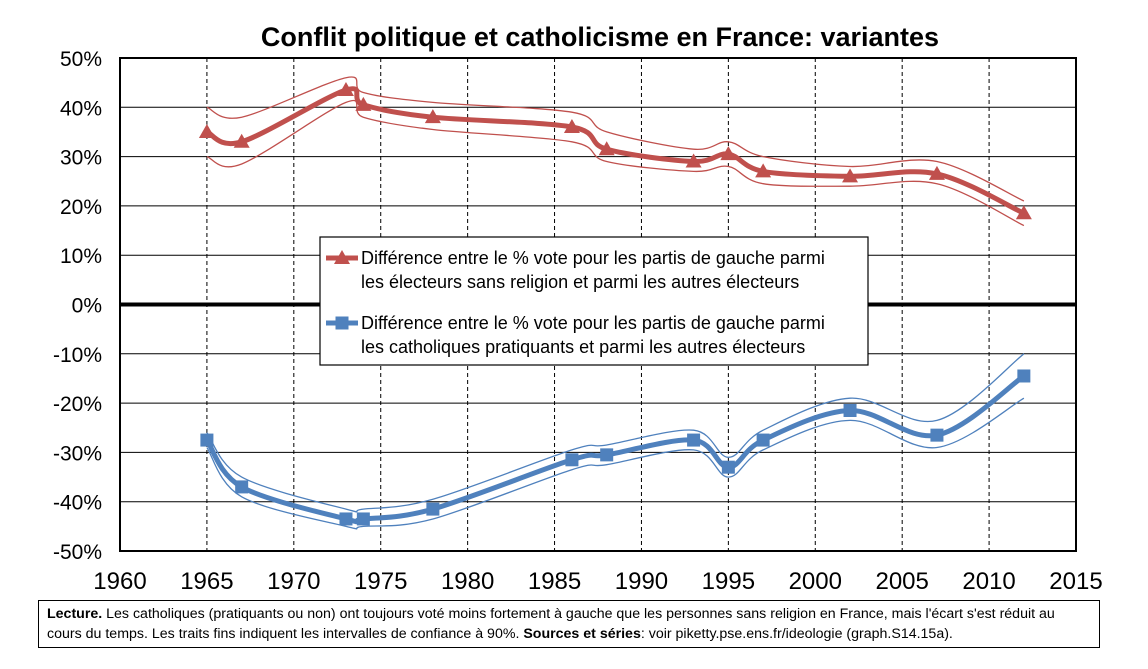 The height and width of the screenshot is (669, 1148). Describe the element at coordinates (119, 581) in the screenshot. I see `x-tick-label: 1960` at that location.